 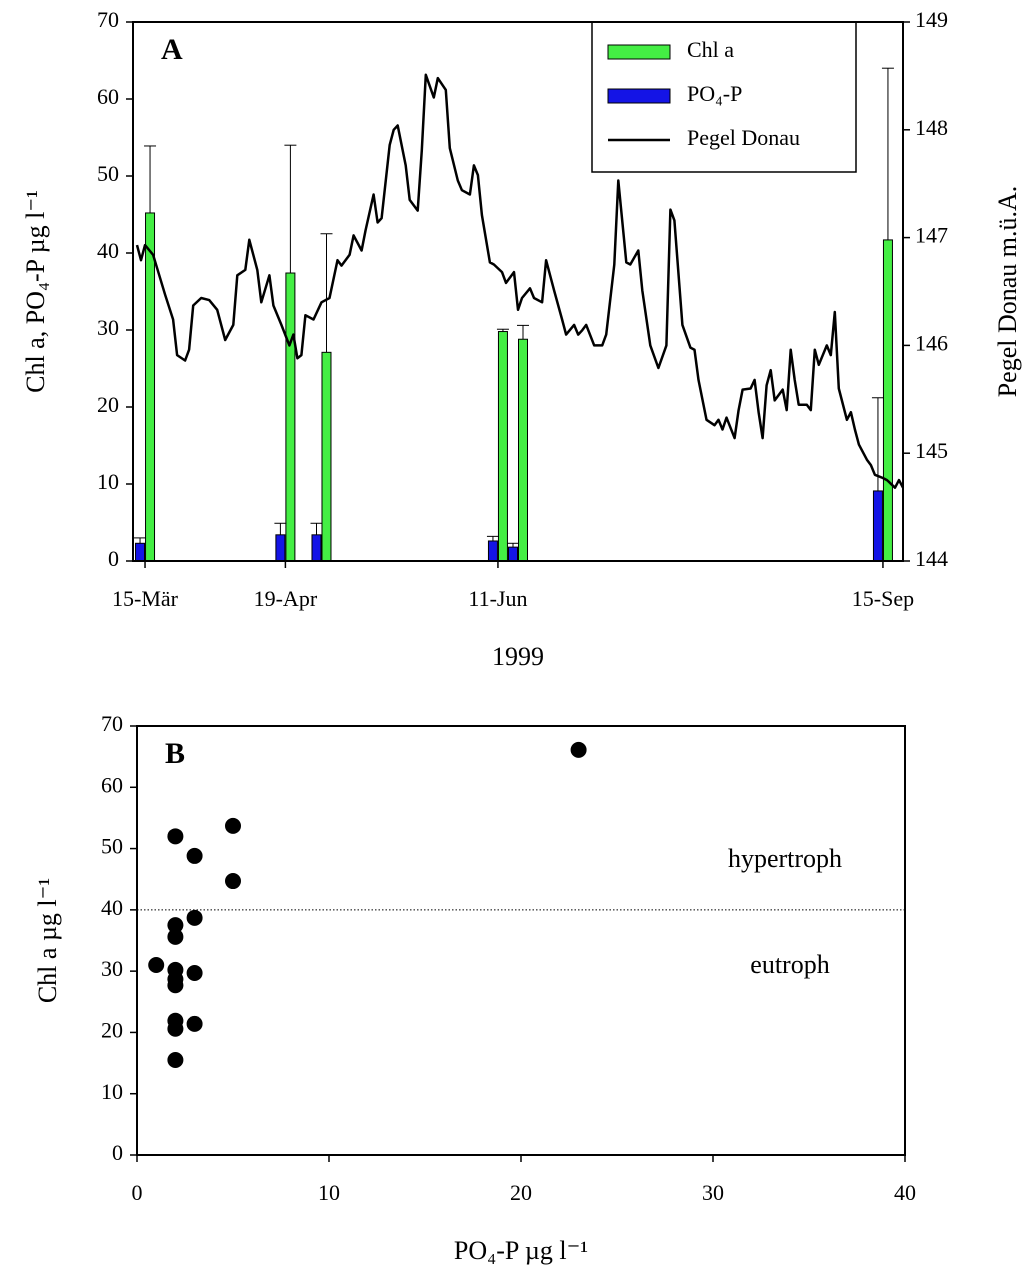 I want to click on x-tick-label: 15-Mär, so click(x=145, y=598).